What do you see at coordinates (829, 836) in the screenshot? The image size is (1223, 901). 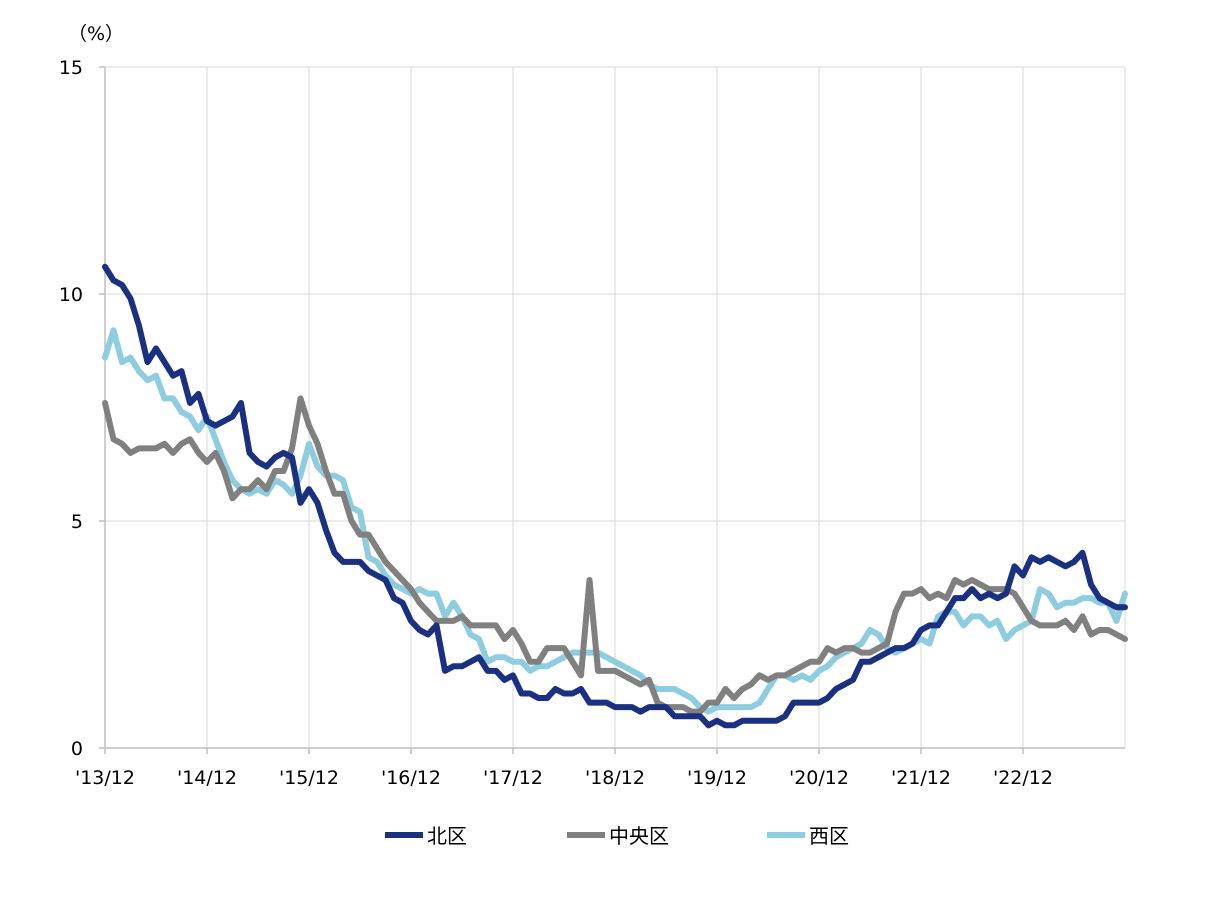 I see `legend-label: 西区` at bounding box center [829, 836].